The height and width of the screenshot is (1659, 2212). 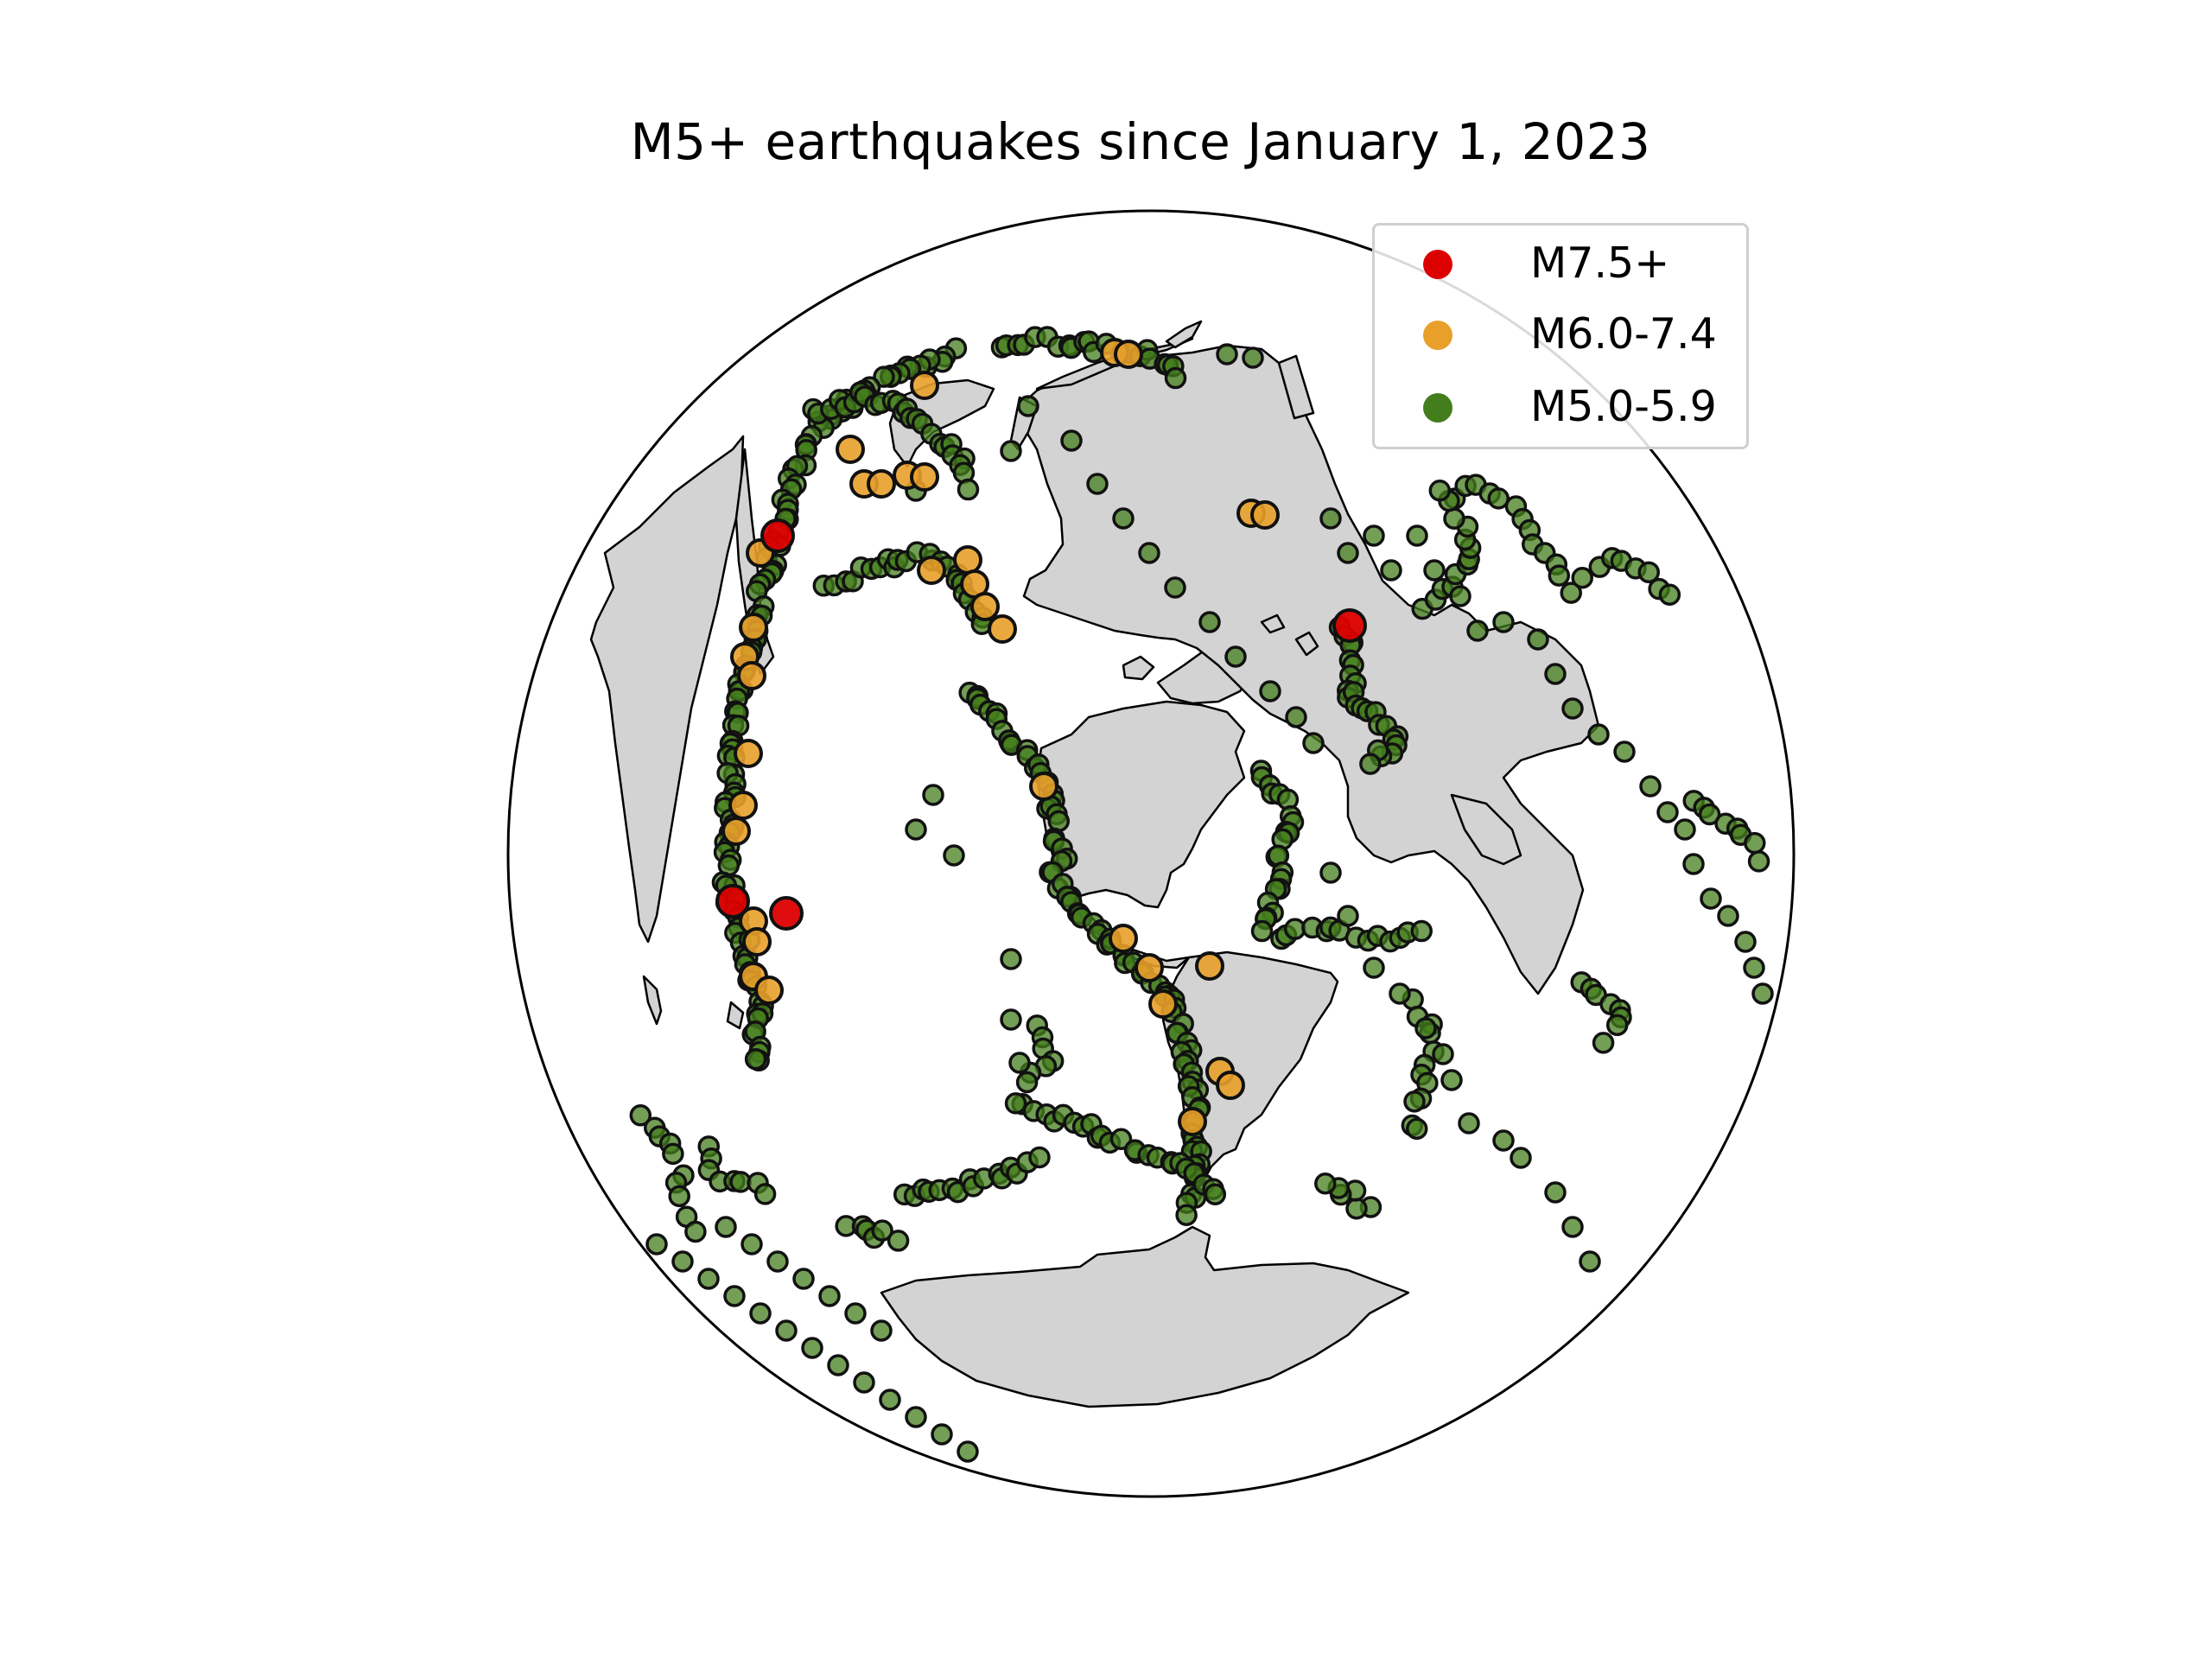 What do you see at coordinates (941, 423) in the screenshot?
I see `land-alaska` at bounding box center [941, 423].